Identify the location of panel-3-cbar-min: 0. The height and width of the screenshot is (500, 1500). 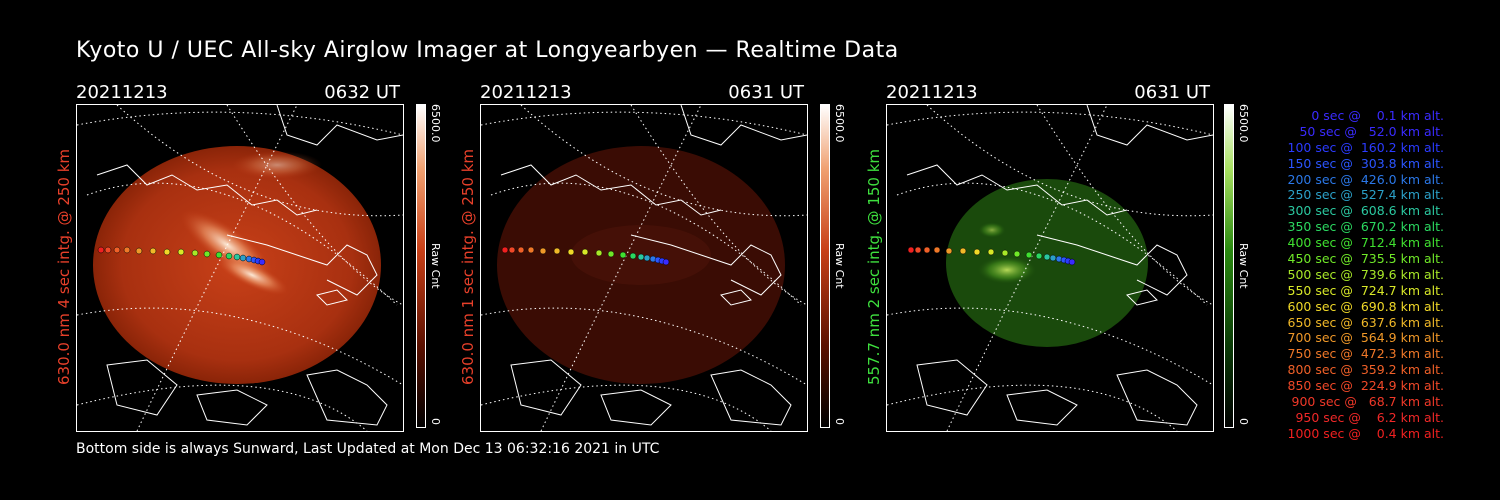
(1243, 421).